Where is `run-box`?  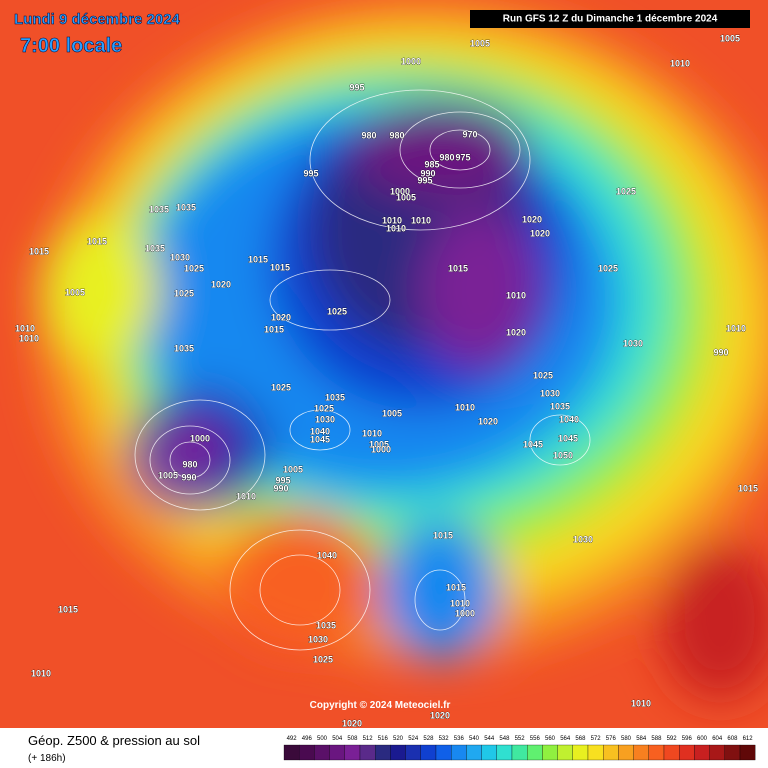 run-box is located at coordinates (610, 19).